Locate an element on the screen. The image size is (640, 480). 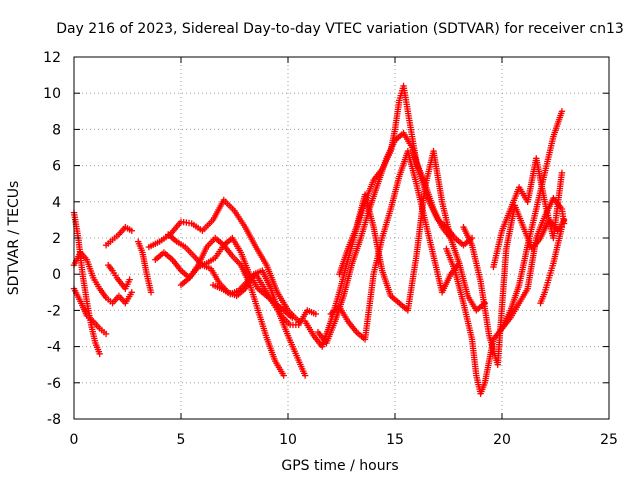
y-tick-label: 12 is located at coordinates (52, 58).